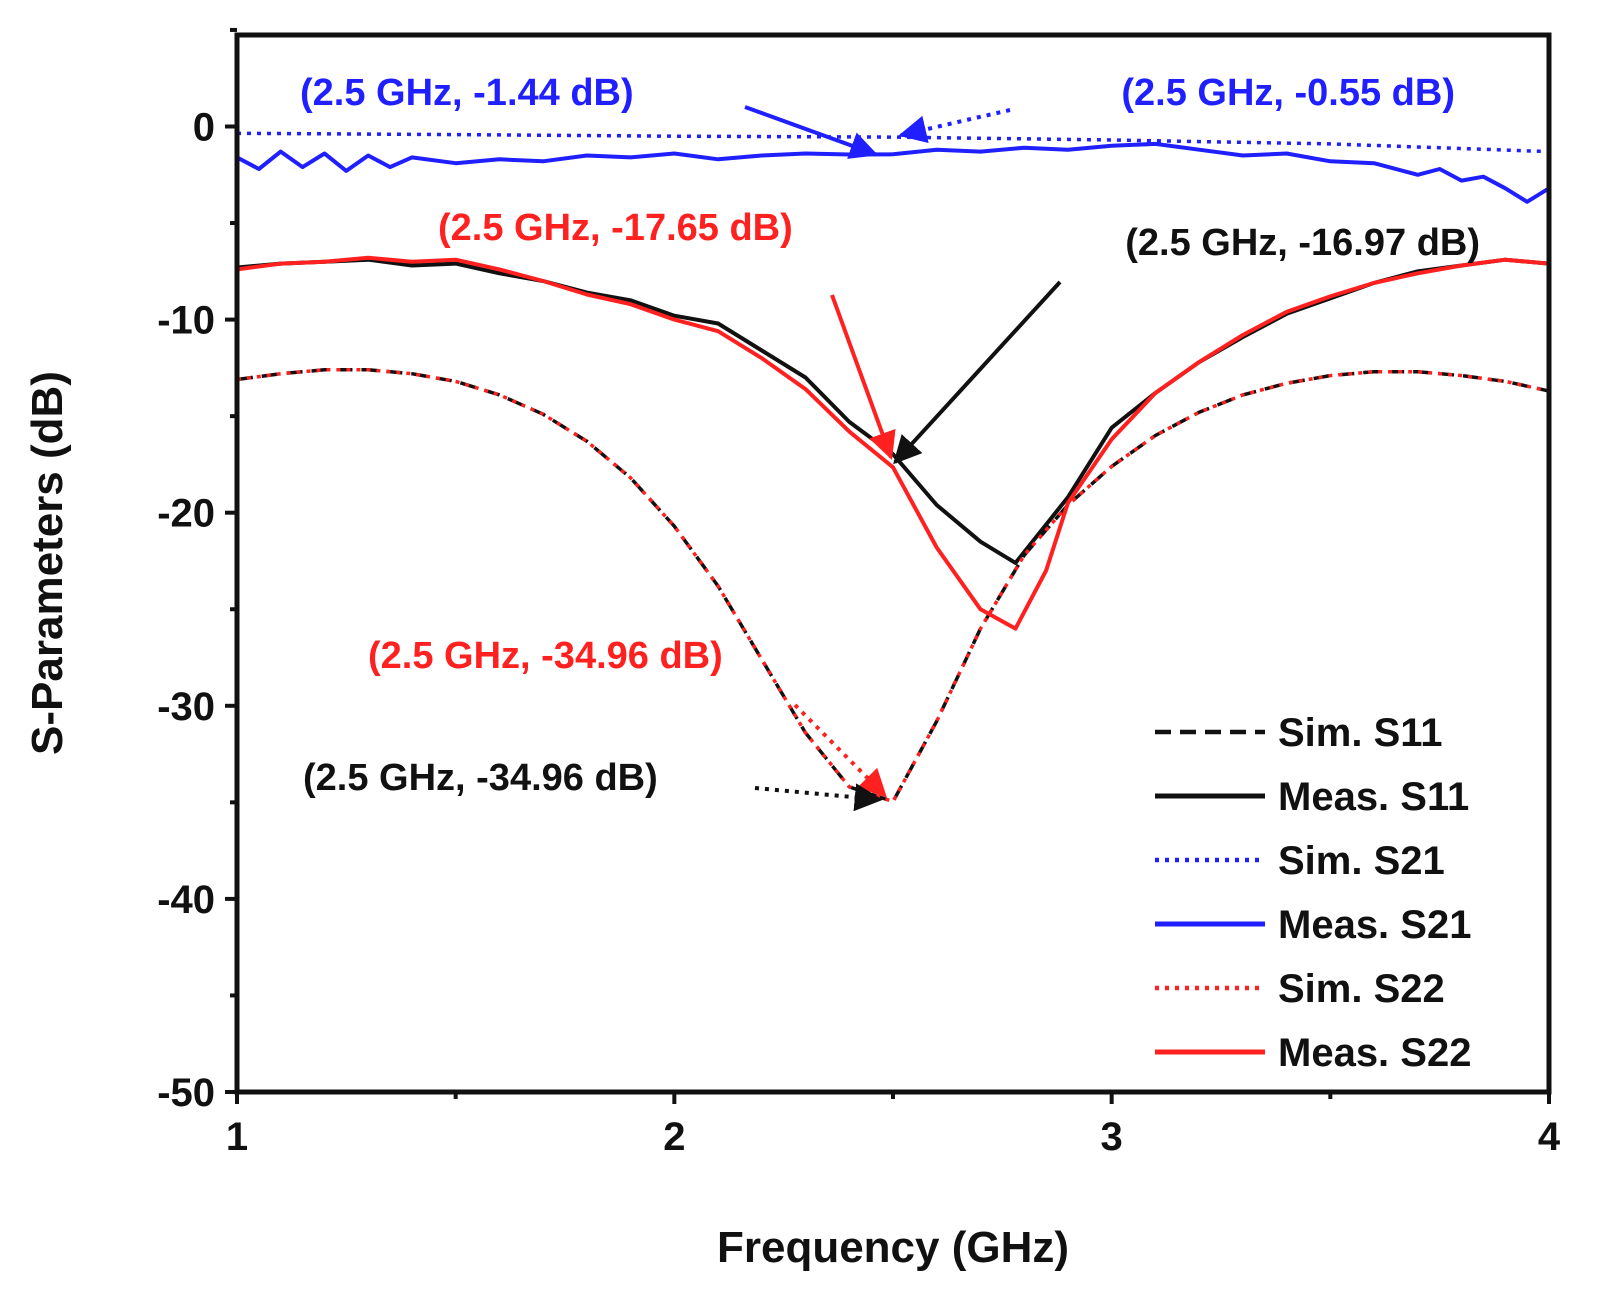 The width and height of the screenshot is (1600, 1297). Describe the element at coordinates (1374, 925) in the screenshot. I see `legend-label: Meas. S21` at that location.